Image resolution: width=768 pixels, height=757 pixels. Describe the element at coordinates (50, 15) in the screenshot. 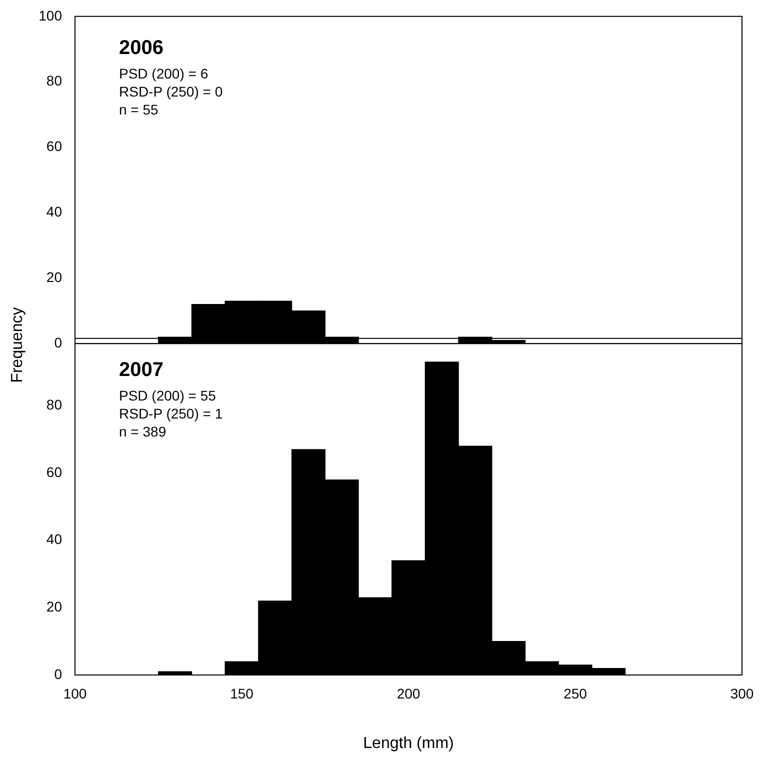

I see `y-tick-label: 100` at that location.